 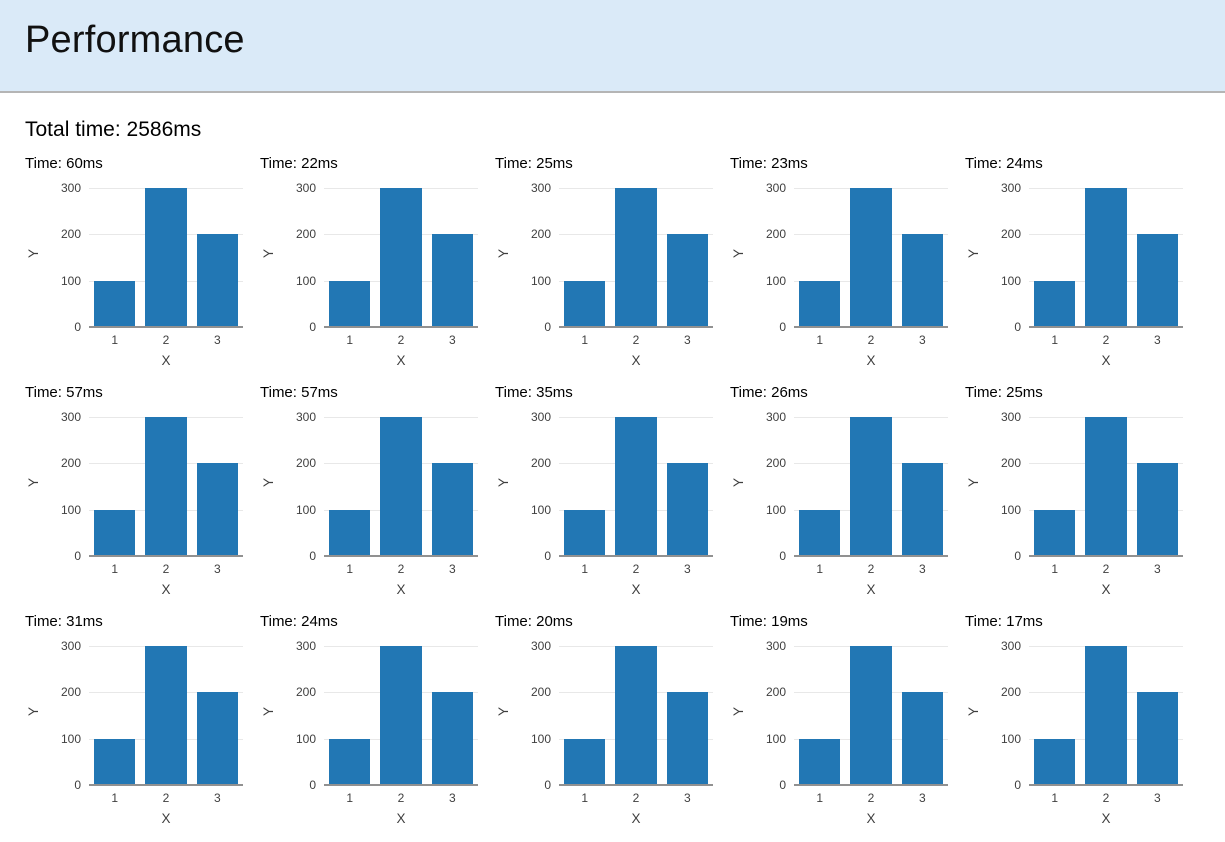 I want to click on chart-cell: Time: 25ms Y 0 100 200 300 1 2 3 X, so click(x=1082, y=491).